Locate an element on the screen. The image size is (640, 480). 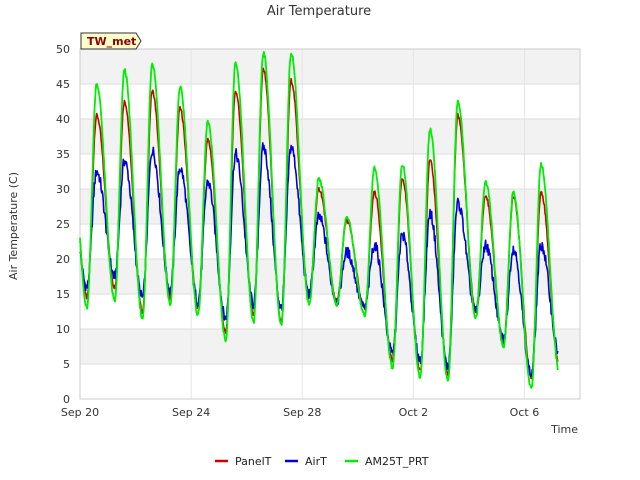
x-tick-label: Oct 2 is located at coordinates (414, 412).